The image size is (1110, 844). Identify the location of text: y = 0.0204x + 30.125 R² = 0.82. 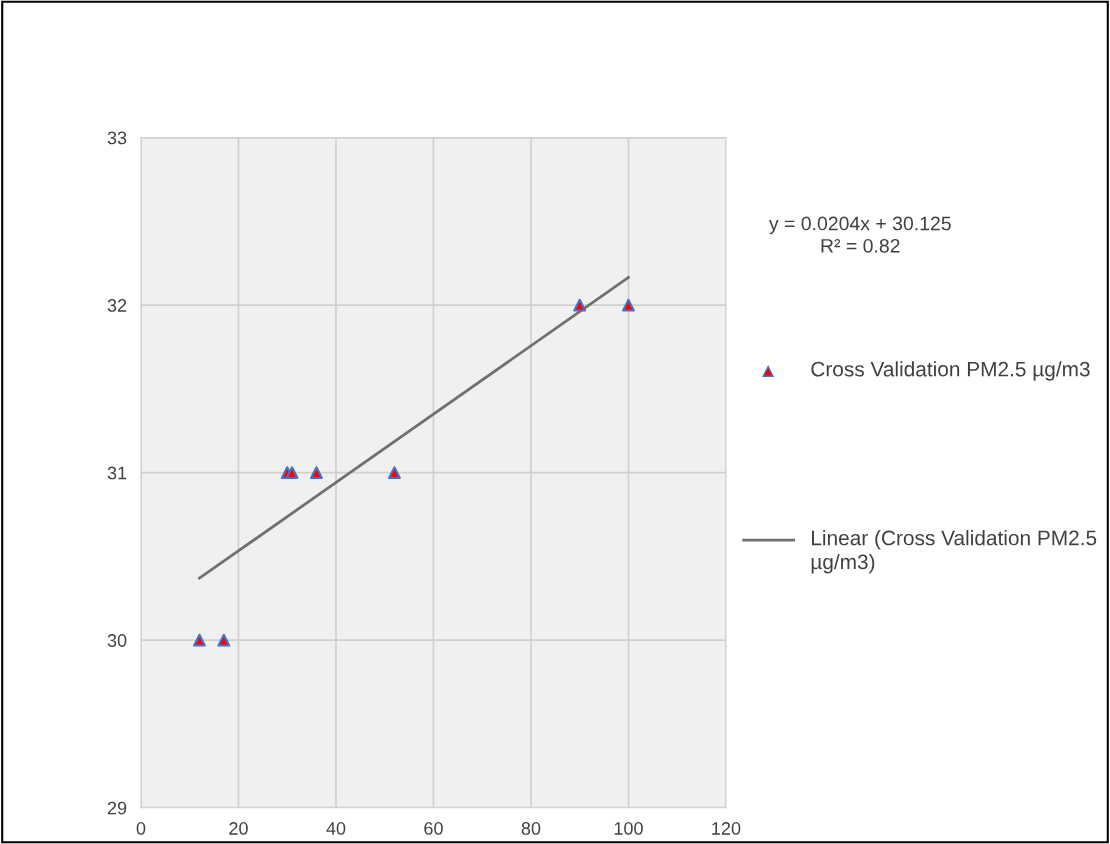
(859, 234).